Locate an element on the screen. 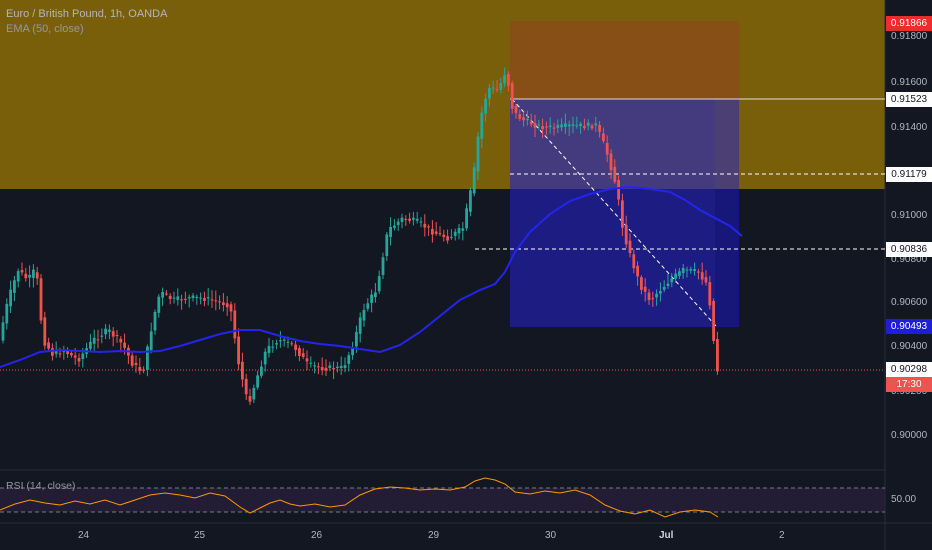 The height and width of the screenshot is (550, 932). price-tag-level-upper: 0.91179 is located at coordinates (909, 174).